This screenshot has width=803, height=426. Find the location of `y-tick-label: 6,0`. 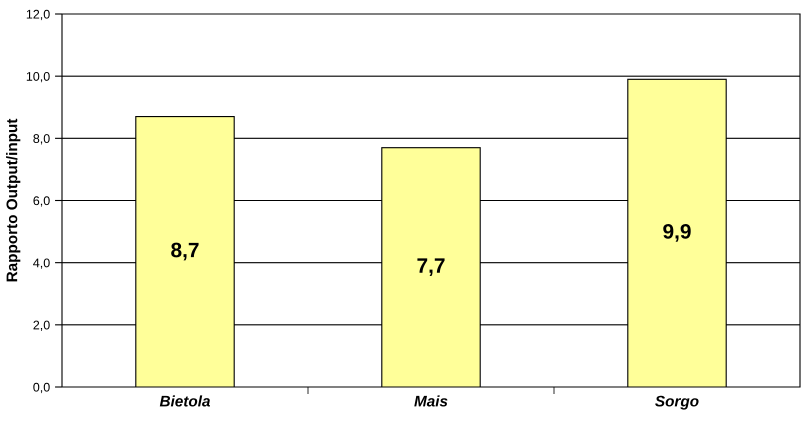

y-tick-label: 6,0 is located at coordinates (41, 201).